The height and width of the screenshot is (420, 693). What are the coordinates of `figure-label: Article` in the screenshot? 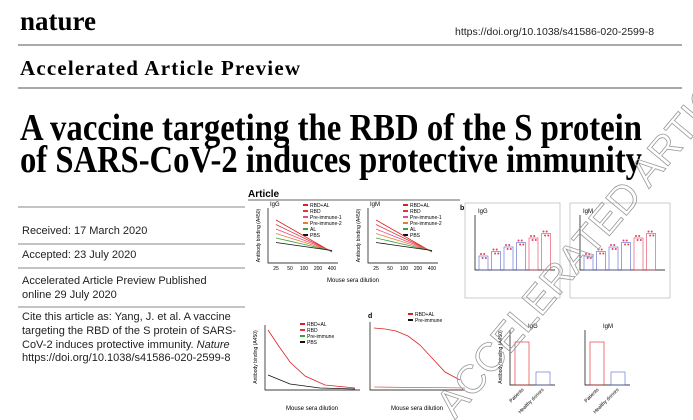 It's located at (264, 194).